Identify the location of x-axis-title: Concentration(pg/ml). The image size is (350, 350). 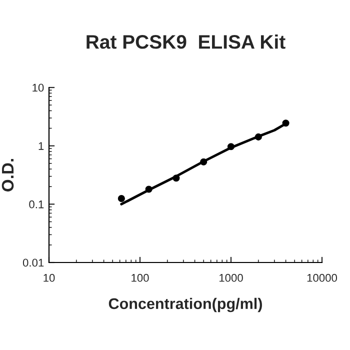
(185, 305).